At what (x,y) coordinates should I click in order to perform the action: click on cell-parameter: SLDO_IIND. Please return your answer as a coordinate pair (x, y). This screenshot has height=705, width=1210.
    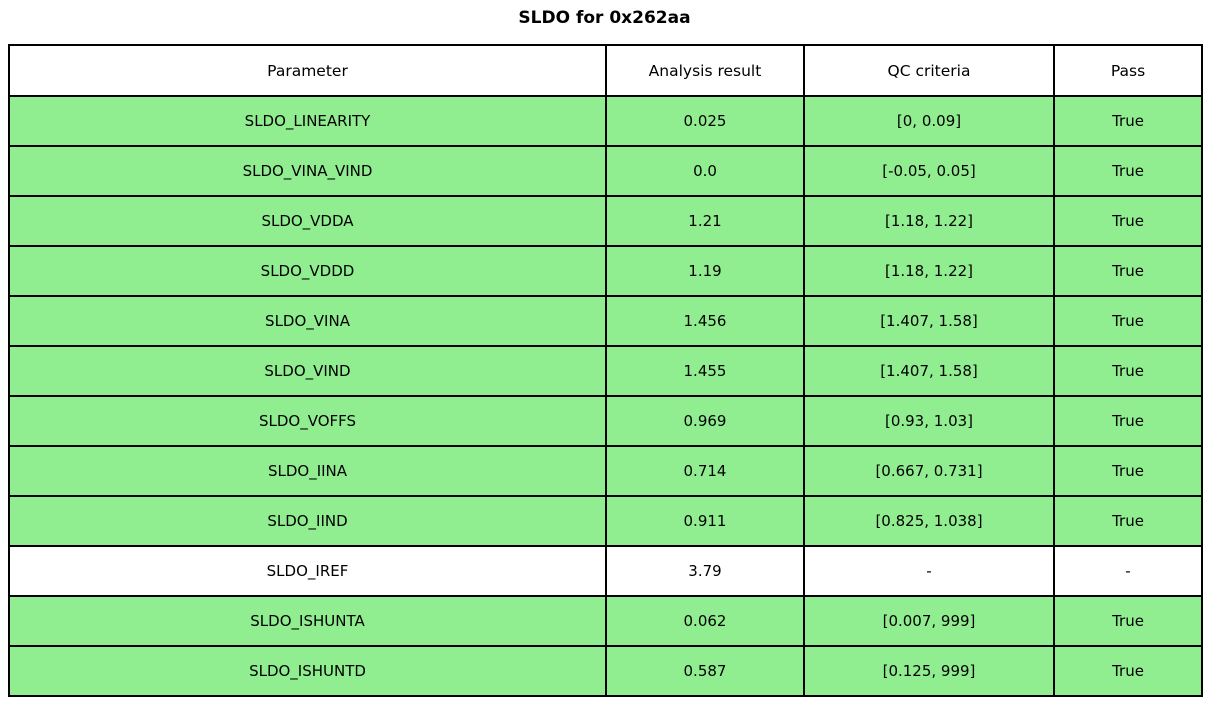
    Looking at the image, I should click on (307, 521).